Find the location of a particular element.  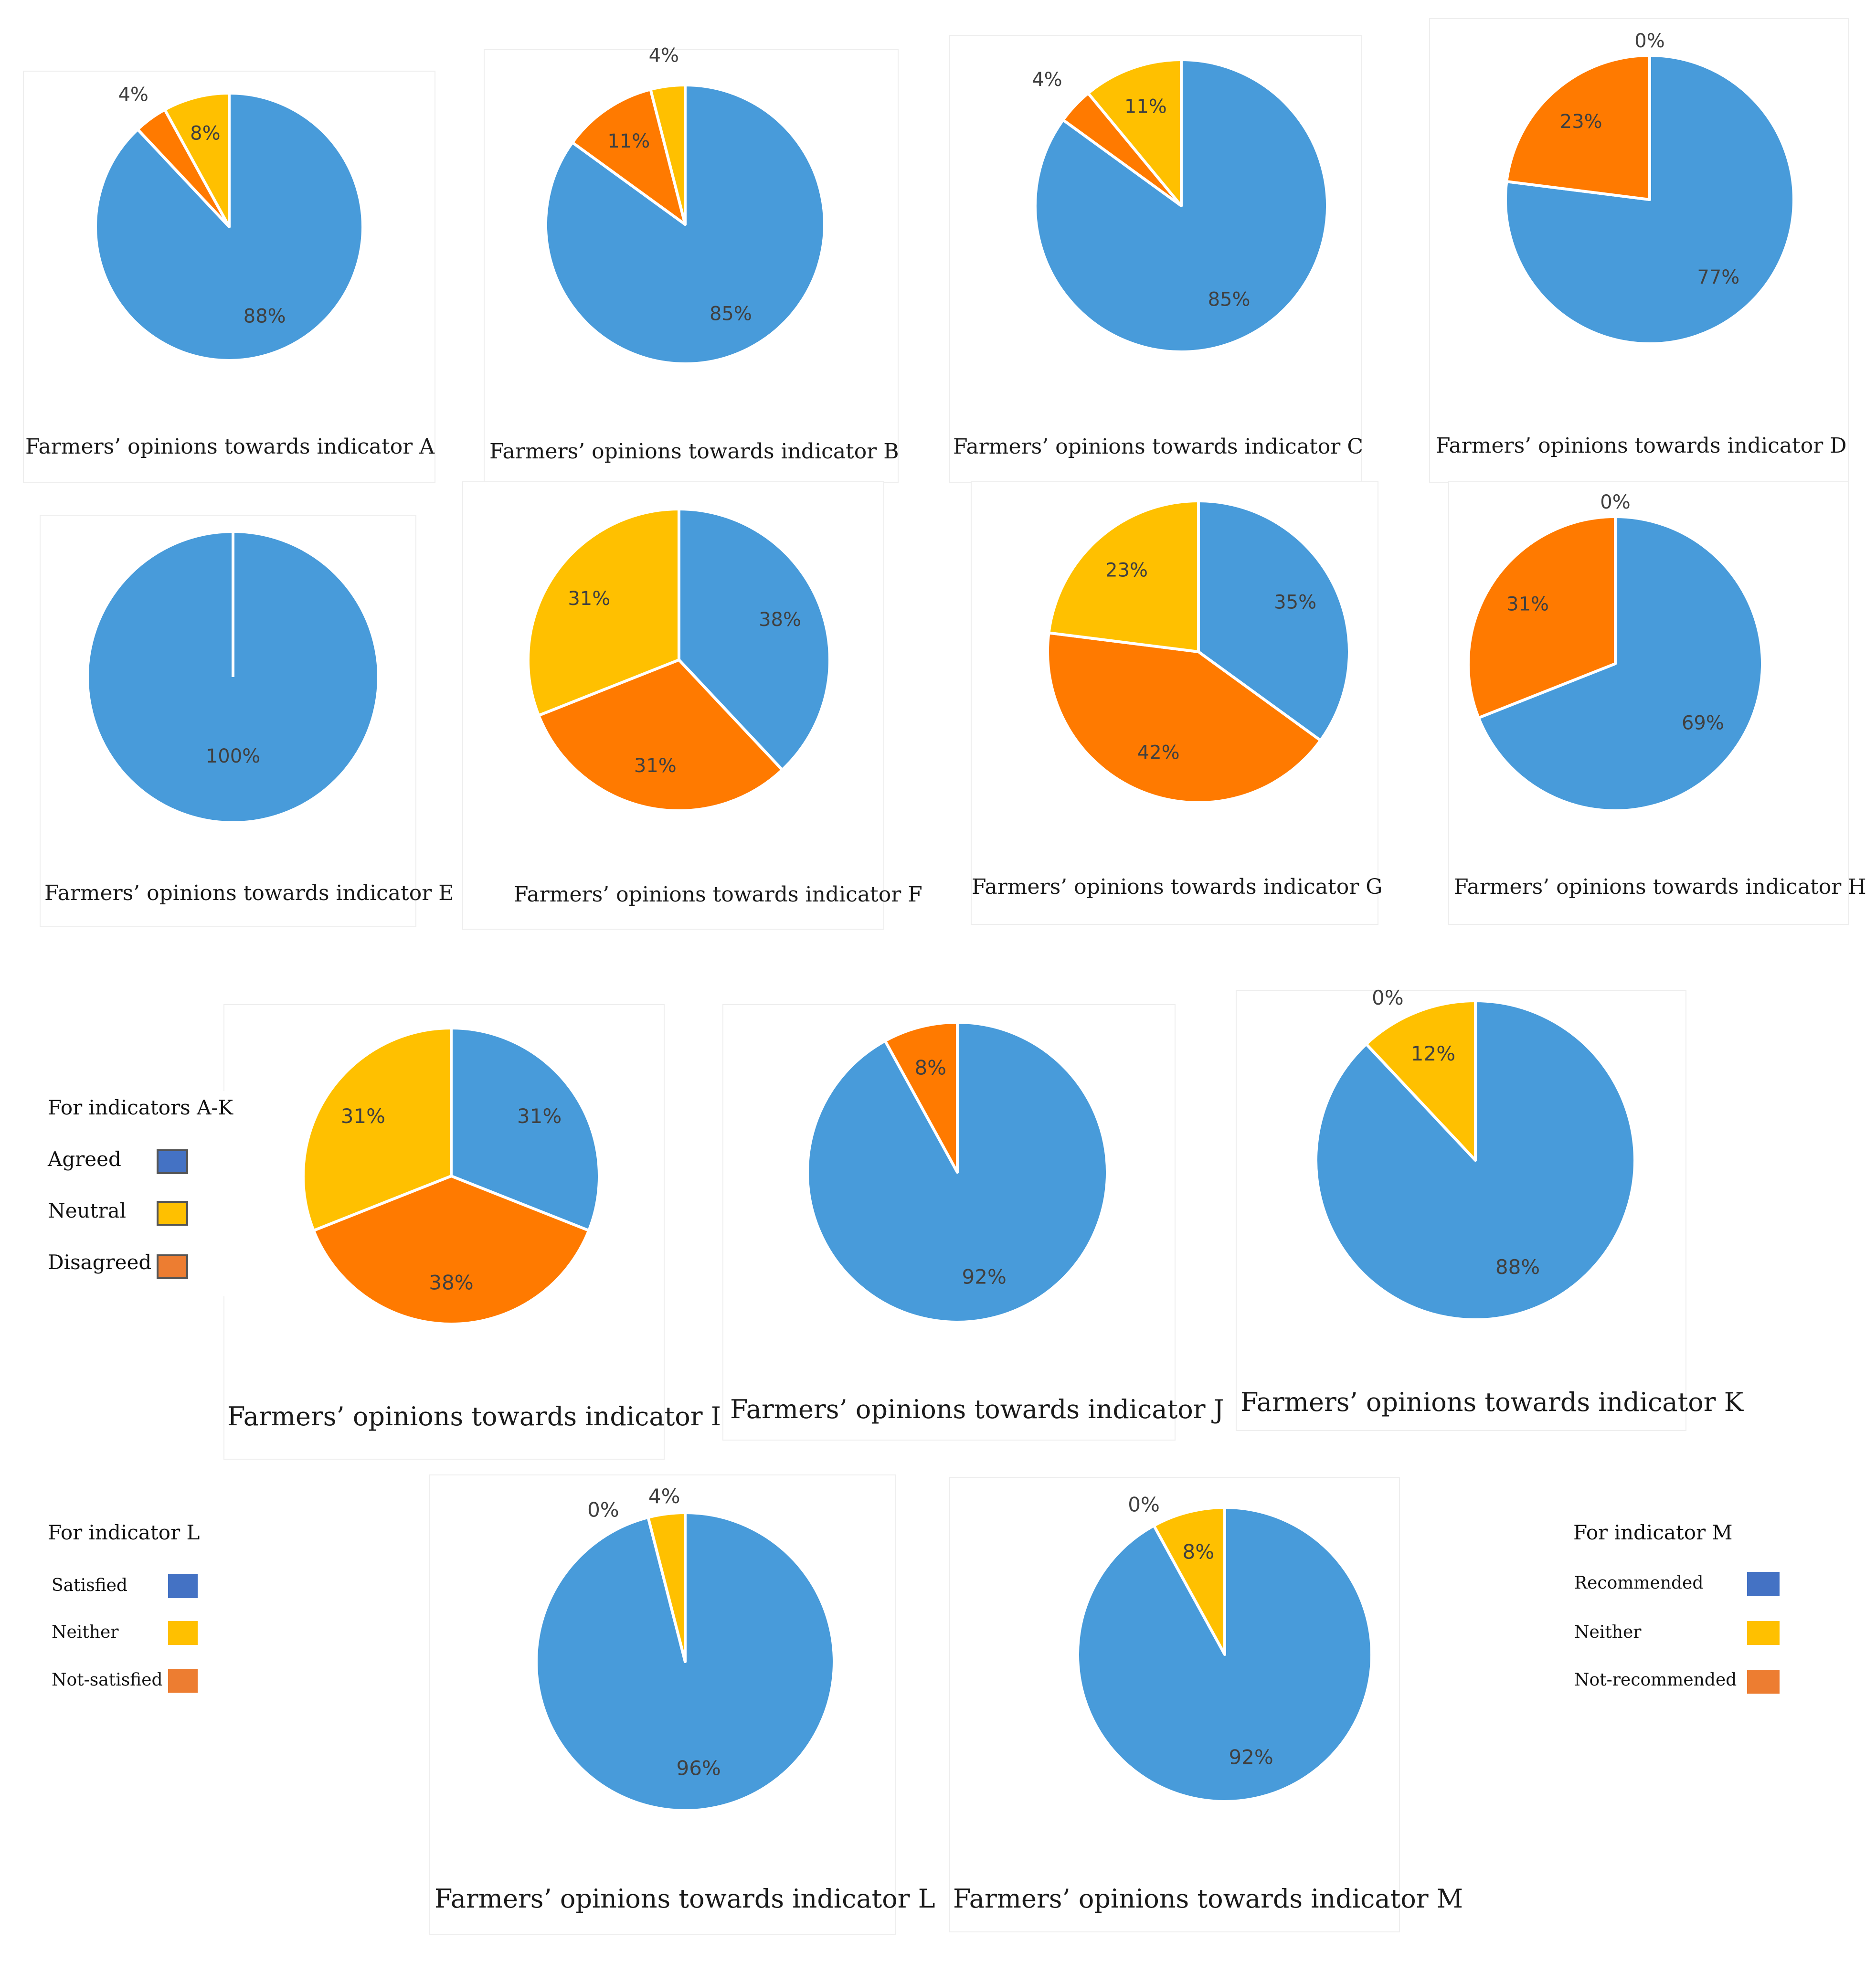

slice-h-agreed is located at coordinates (1620, 663).